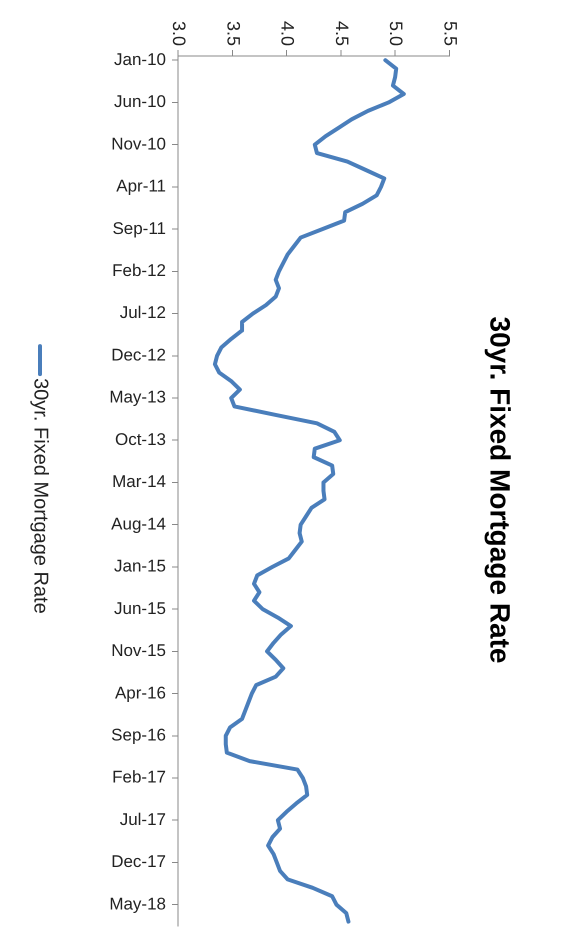 The height and width of the screenshot is (942, 561). What do you see at coordinates (179, 33) in the screenshot?
I see `x-tick-label: 3.0` at bounding box center [179, 33].